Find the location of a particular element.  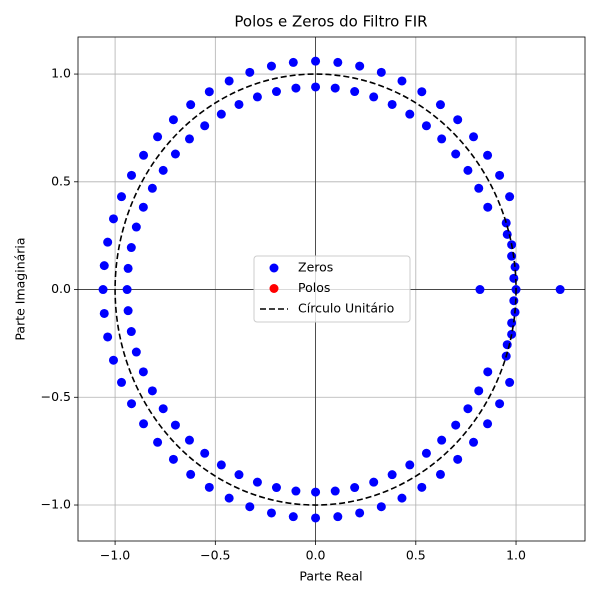

y-tick-label: 0.5 is located at coordinates (61, 180).